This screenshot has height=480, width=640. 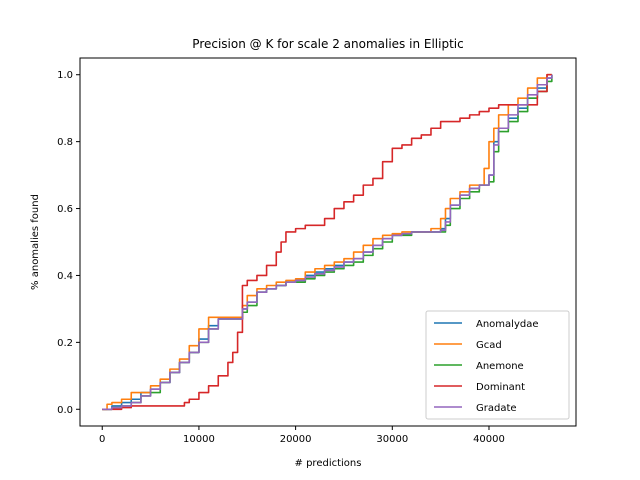 What do you see at coordinates (500, 387) in the screenshot?
I see `legend-entry: Dominant` at bounding box center [500, 387].